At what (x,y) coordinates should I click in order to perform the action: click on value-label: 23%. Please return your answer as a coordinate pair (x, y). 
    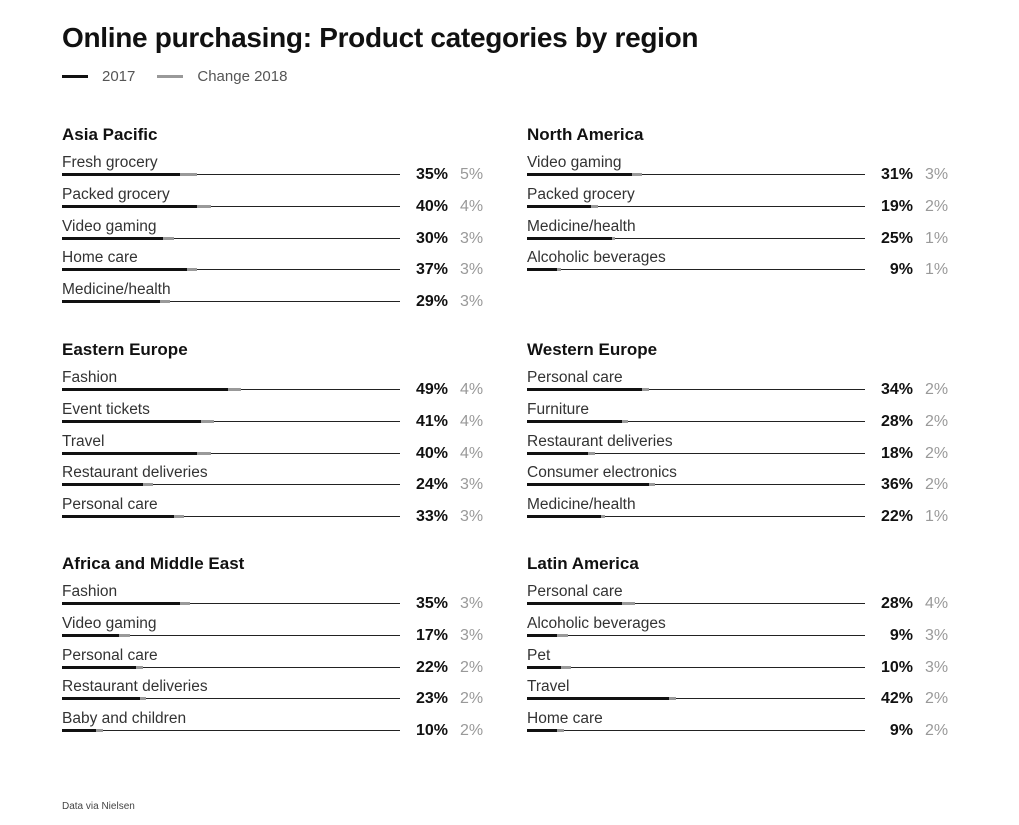
    Looking at the image, I should click on (431, 699).